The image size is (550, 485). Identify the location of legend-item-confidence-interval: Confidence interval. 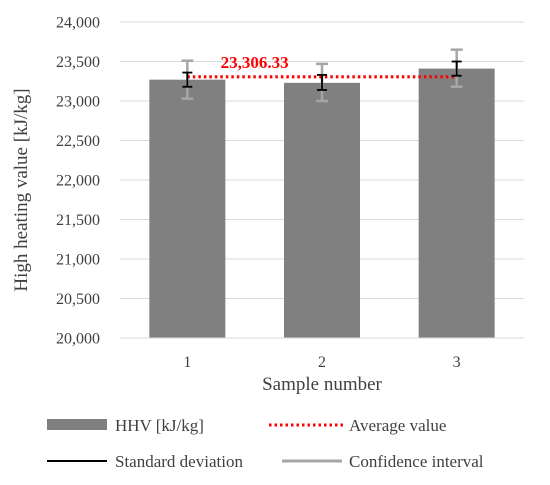
(383, 461).